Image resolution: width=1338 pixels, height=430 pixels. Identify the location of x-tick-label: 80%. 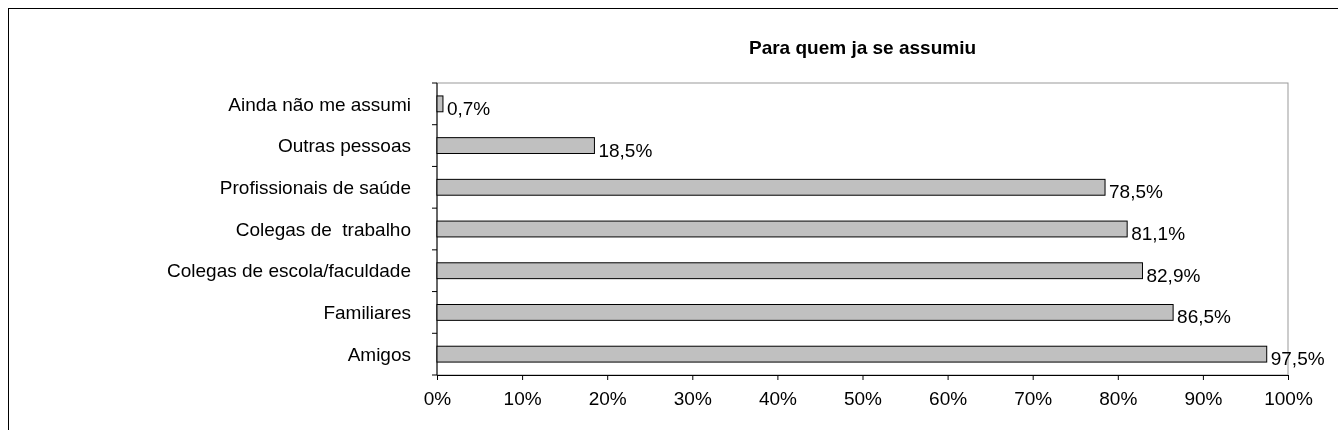
(1118, 399).